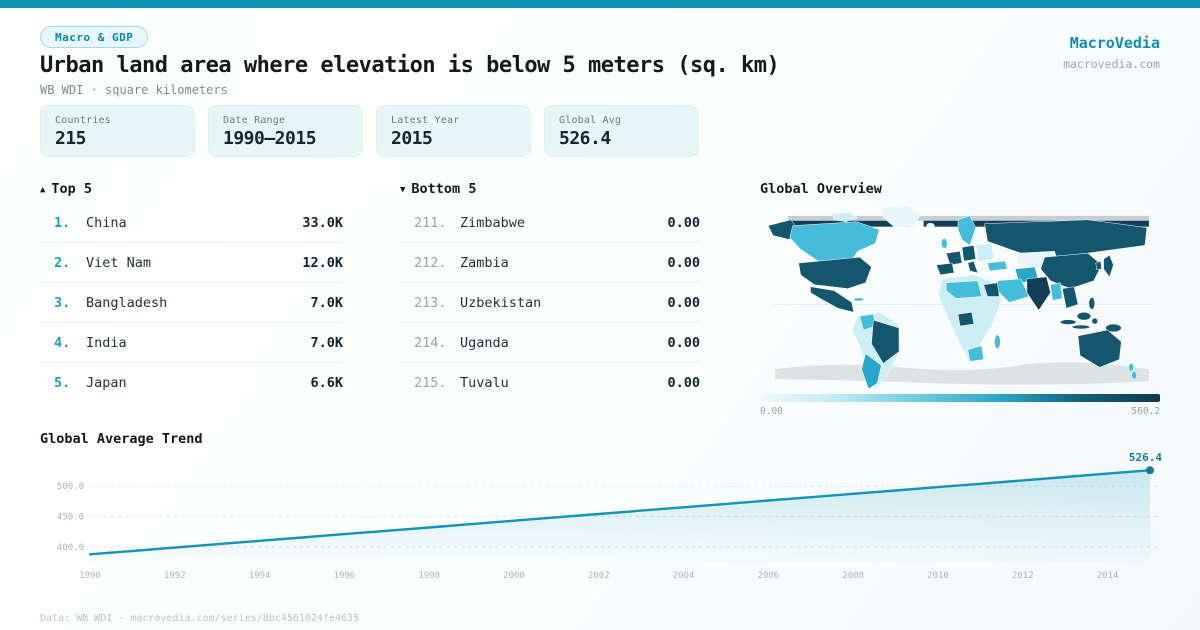  I want to click on map-region-uk, so click(944, 243).